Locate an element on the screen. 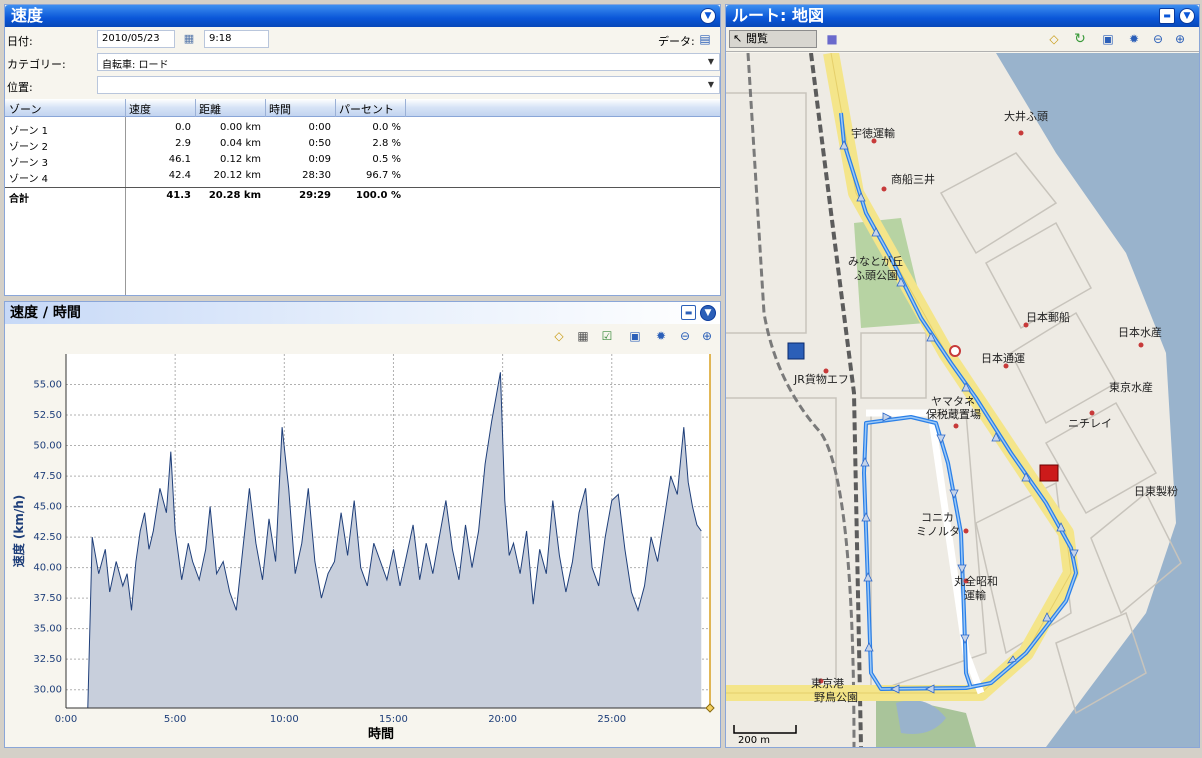  category-label: カテゴリー: is located at coordinates (36, 64).